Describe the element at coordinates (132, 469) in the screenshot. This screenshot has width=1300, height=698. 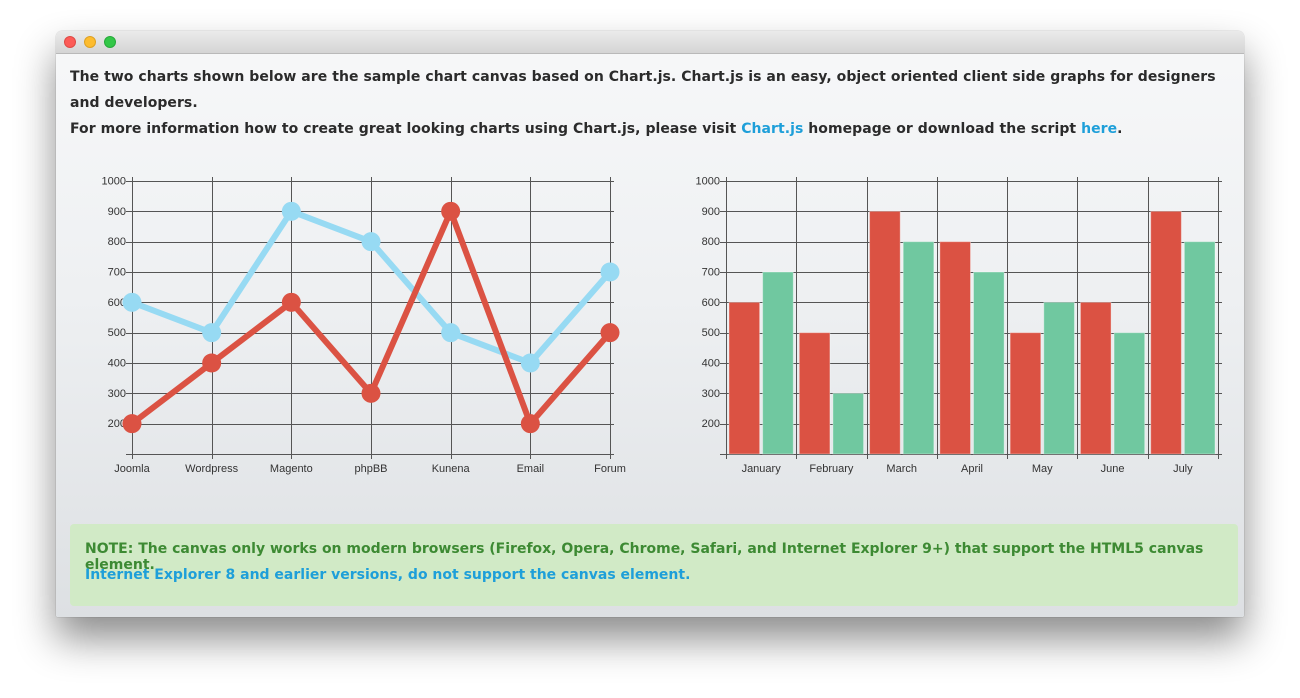
I see `x-tick-label: Joomla` at that location.